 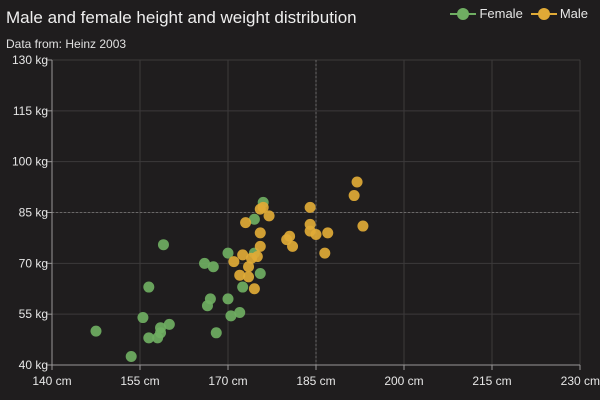 I want to click on legend: Female Male, so click(x=519, y=13).